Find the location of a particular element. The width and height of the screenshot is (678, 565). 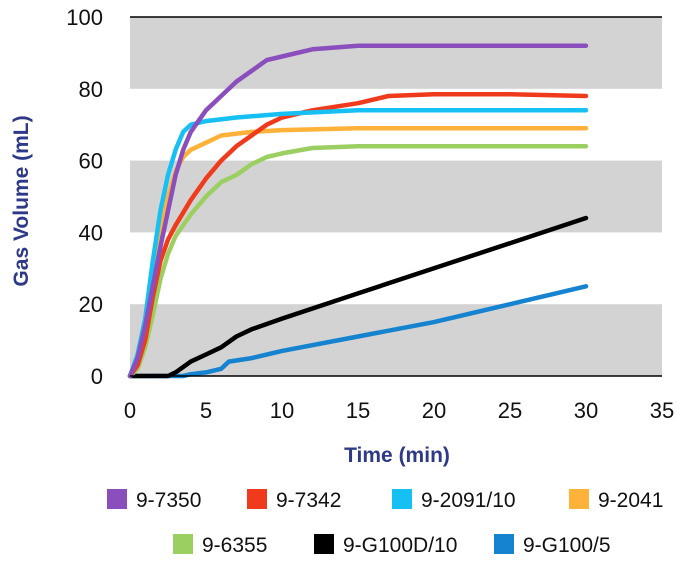

legend-item: 9-G100/5 is located at coordinates (552, 545).